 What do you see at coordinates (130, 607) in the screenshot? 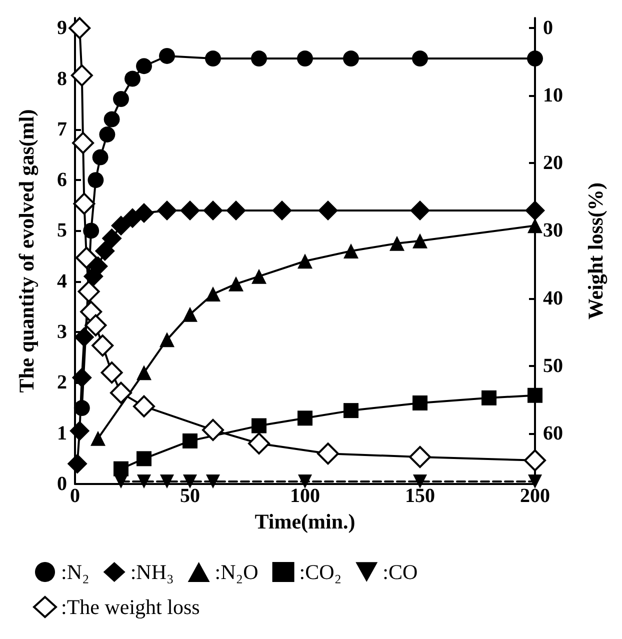
I see `legend-label: :The weight loss` at bounding box center [130, 607].